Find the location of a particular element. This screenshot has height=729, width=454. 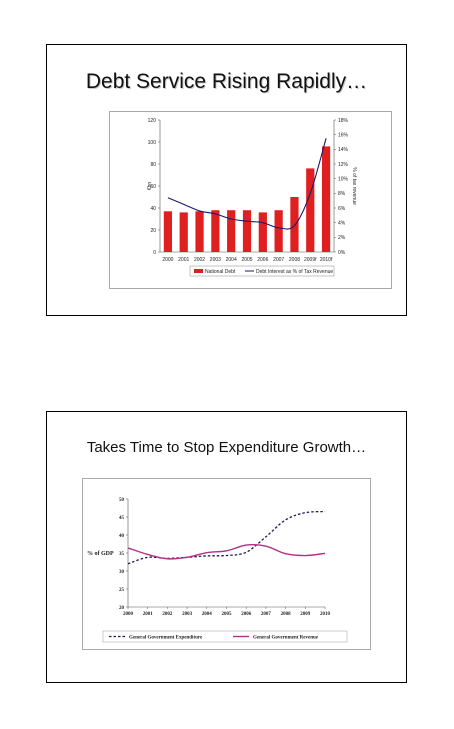

y2-tick-label: 16% is located at coordinates (343, 135).